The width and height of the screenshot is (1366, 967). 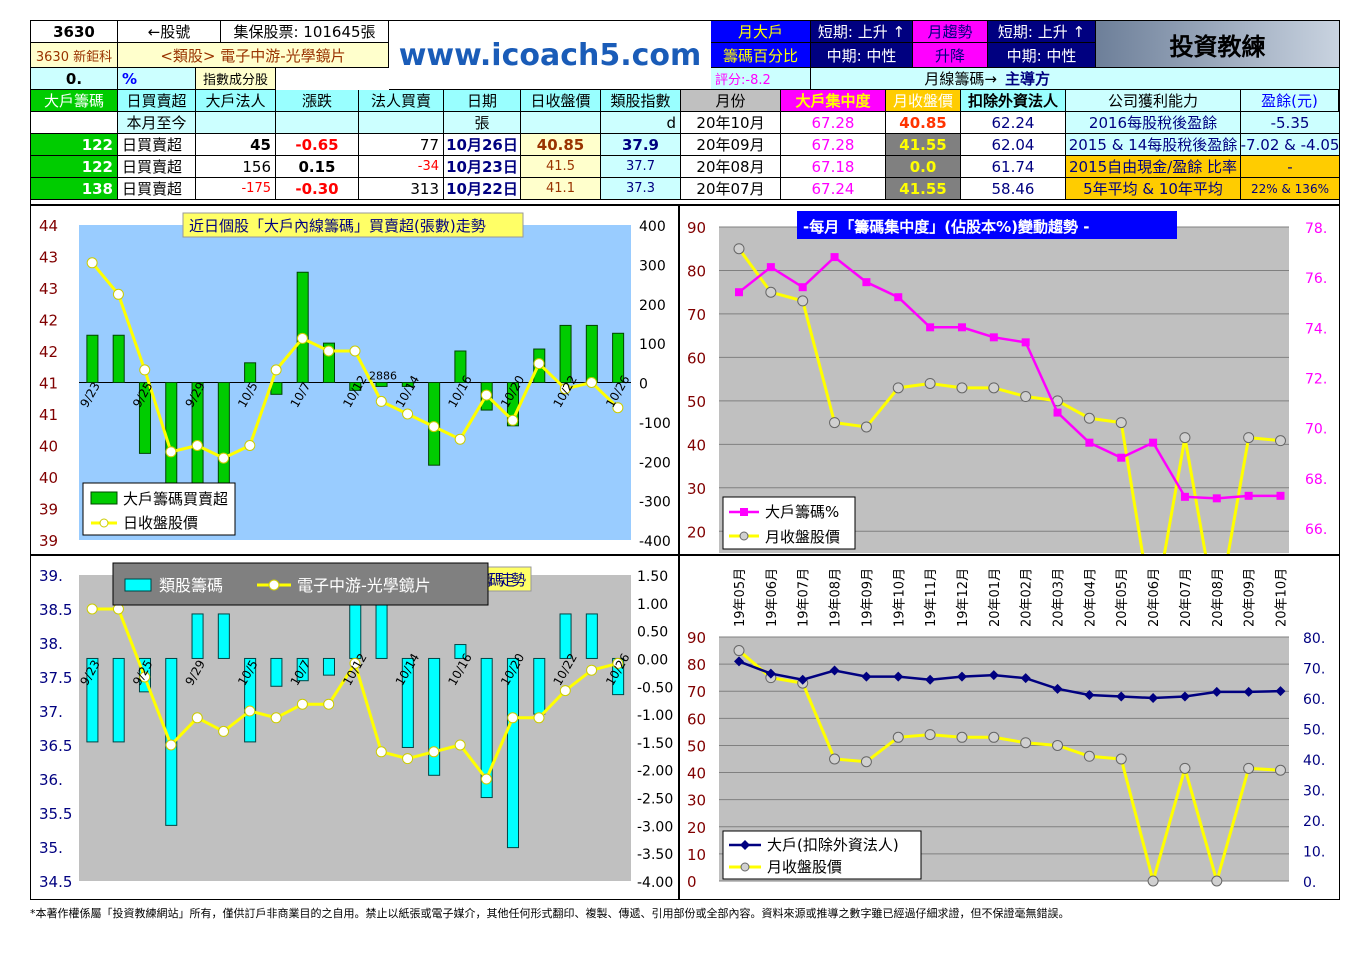 I want to click on close-value: 41.5, so click(x=561, y=167).